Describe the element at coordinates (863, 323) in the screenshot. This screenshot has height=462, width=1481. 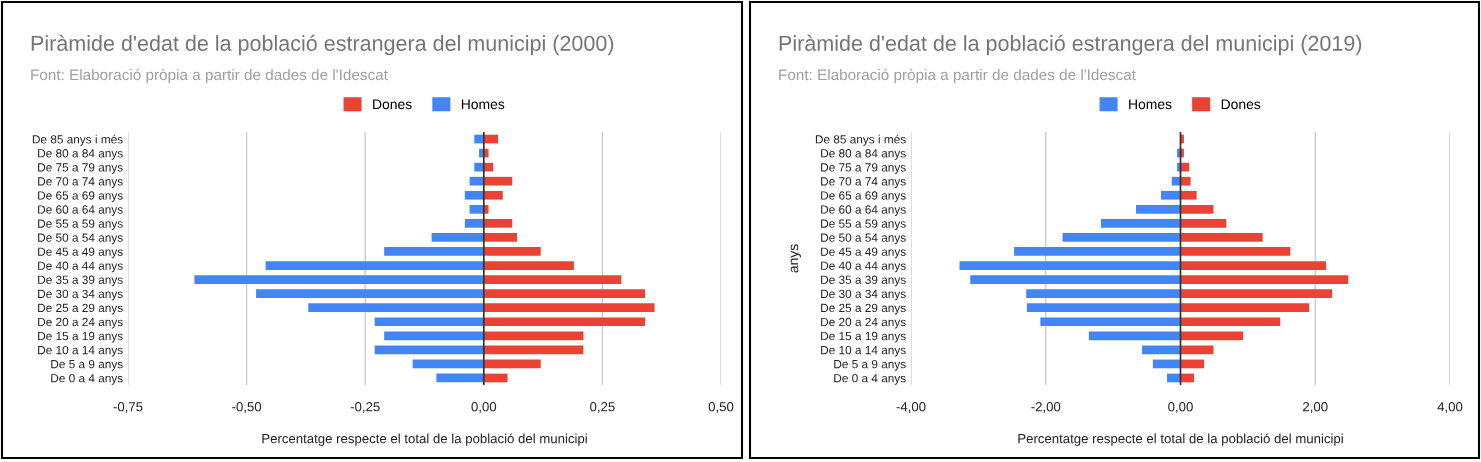
I see `y-tick-label: De 20 a 24 anys` at that location.